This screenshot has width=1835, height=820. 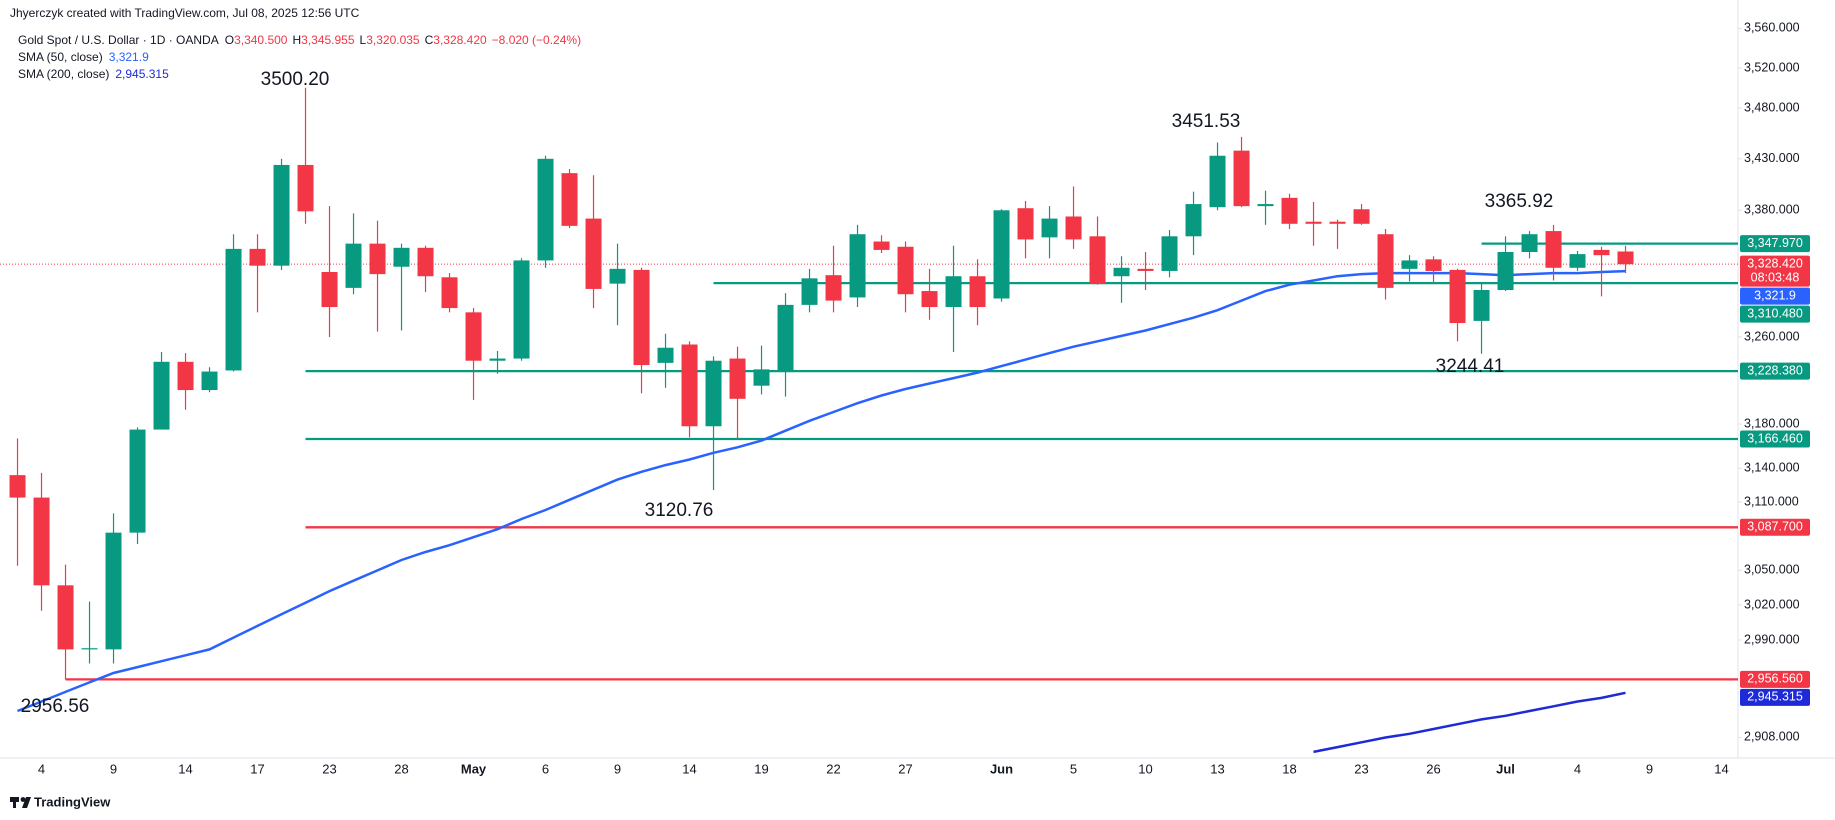 I want to click on price-tag-label: 3,328.420, so click(x=1775, y=263).